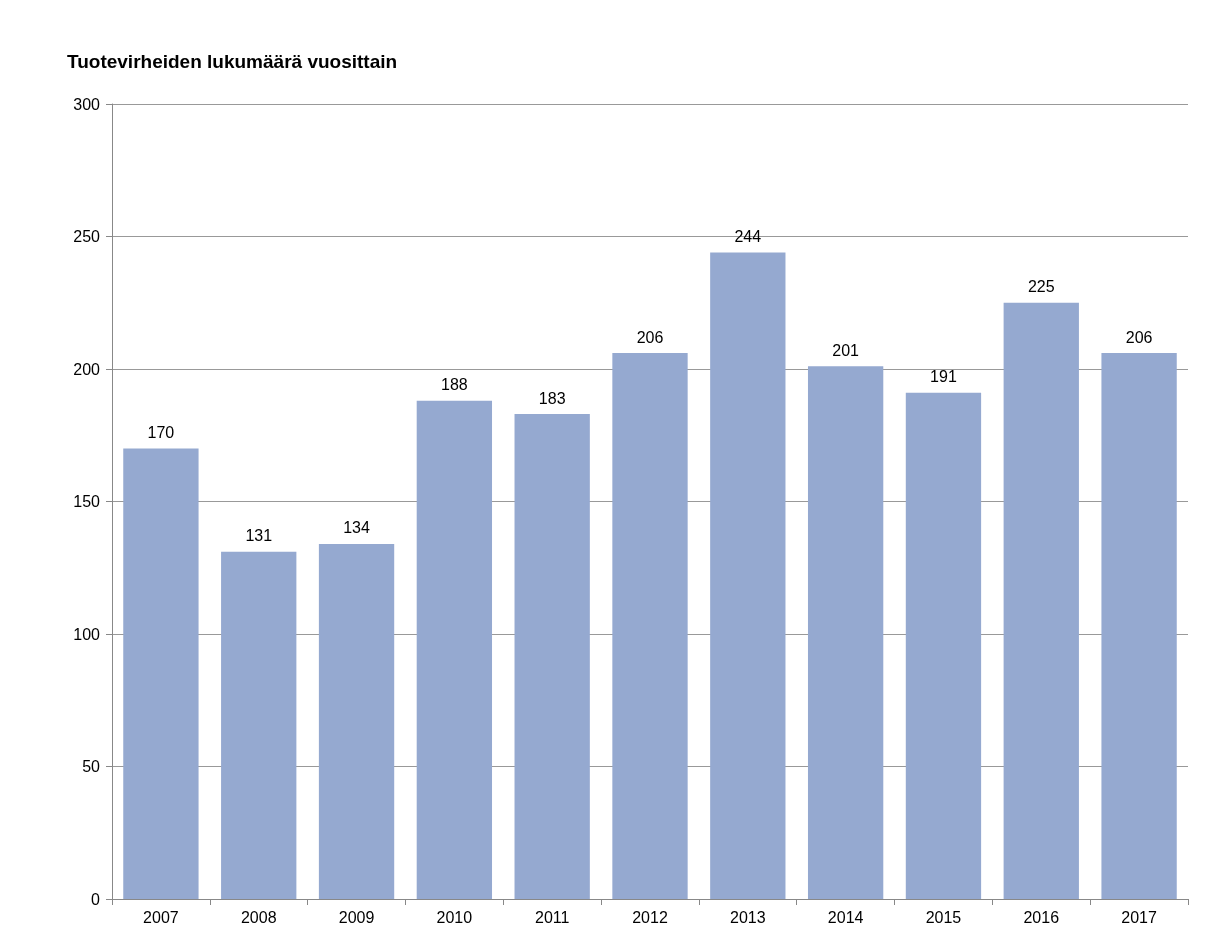  What do you see at coordinates (258, 917) in the screenshot?
I see `x-tick-label: 2008` at bounding box center [258, 917].